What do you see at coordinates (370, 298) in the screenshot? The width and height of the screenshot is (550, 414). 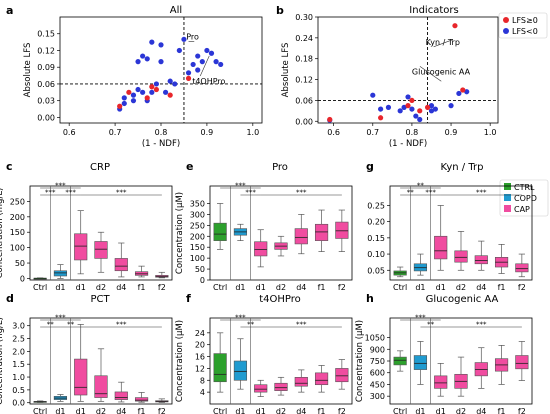 I see `panel-letter-h: h` at bounding box center [370, 298].